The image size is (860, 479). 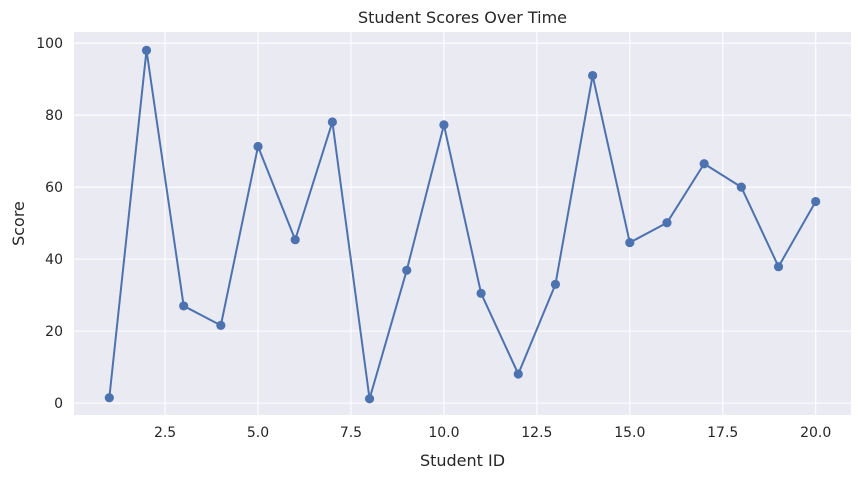 What do you see at coordinates (49, 44) in the screenshot?
I see `y-tick-label: 100` at bounding box center [49, 44].